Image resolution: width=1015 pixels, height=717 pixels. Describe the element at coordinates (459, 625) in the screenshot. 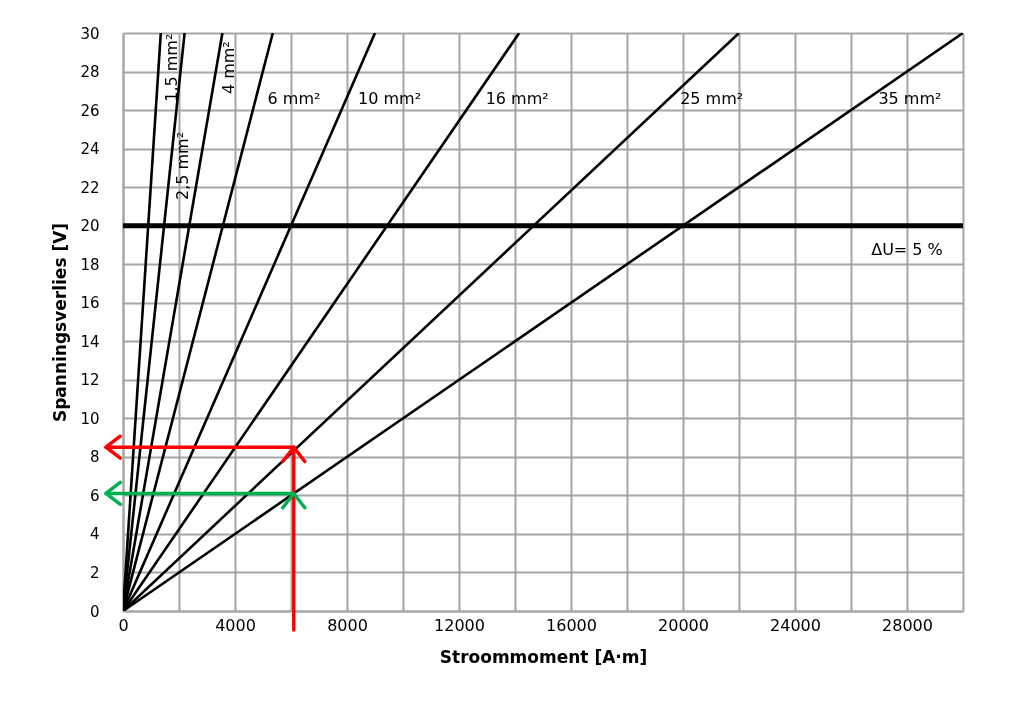

I see `x-tick-label: 12000` at that location.